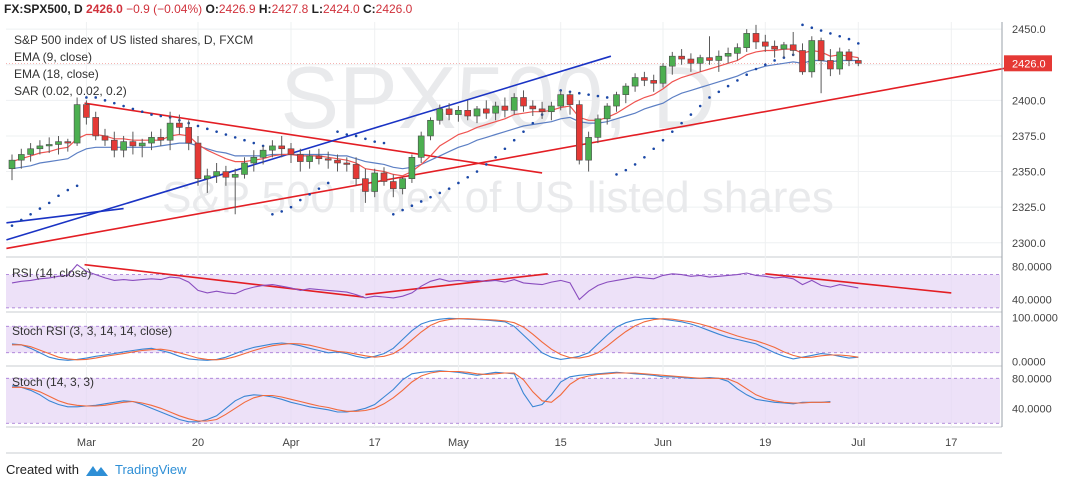  What do you see at coordinates (53, 57) in the screenshot?
I see `legend-ema9: EMA (9, close)` at bounding box center [53, 57].